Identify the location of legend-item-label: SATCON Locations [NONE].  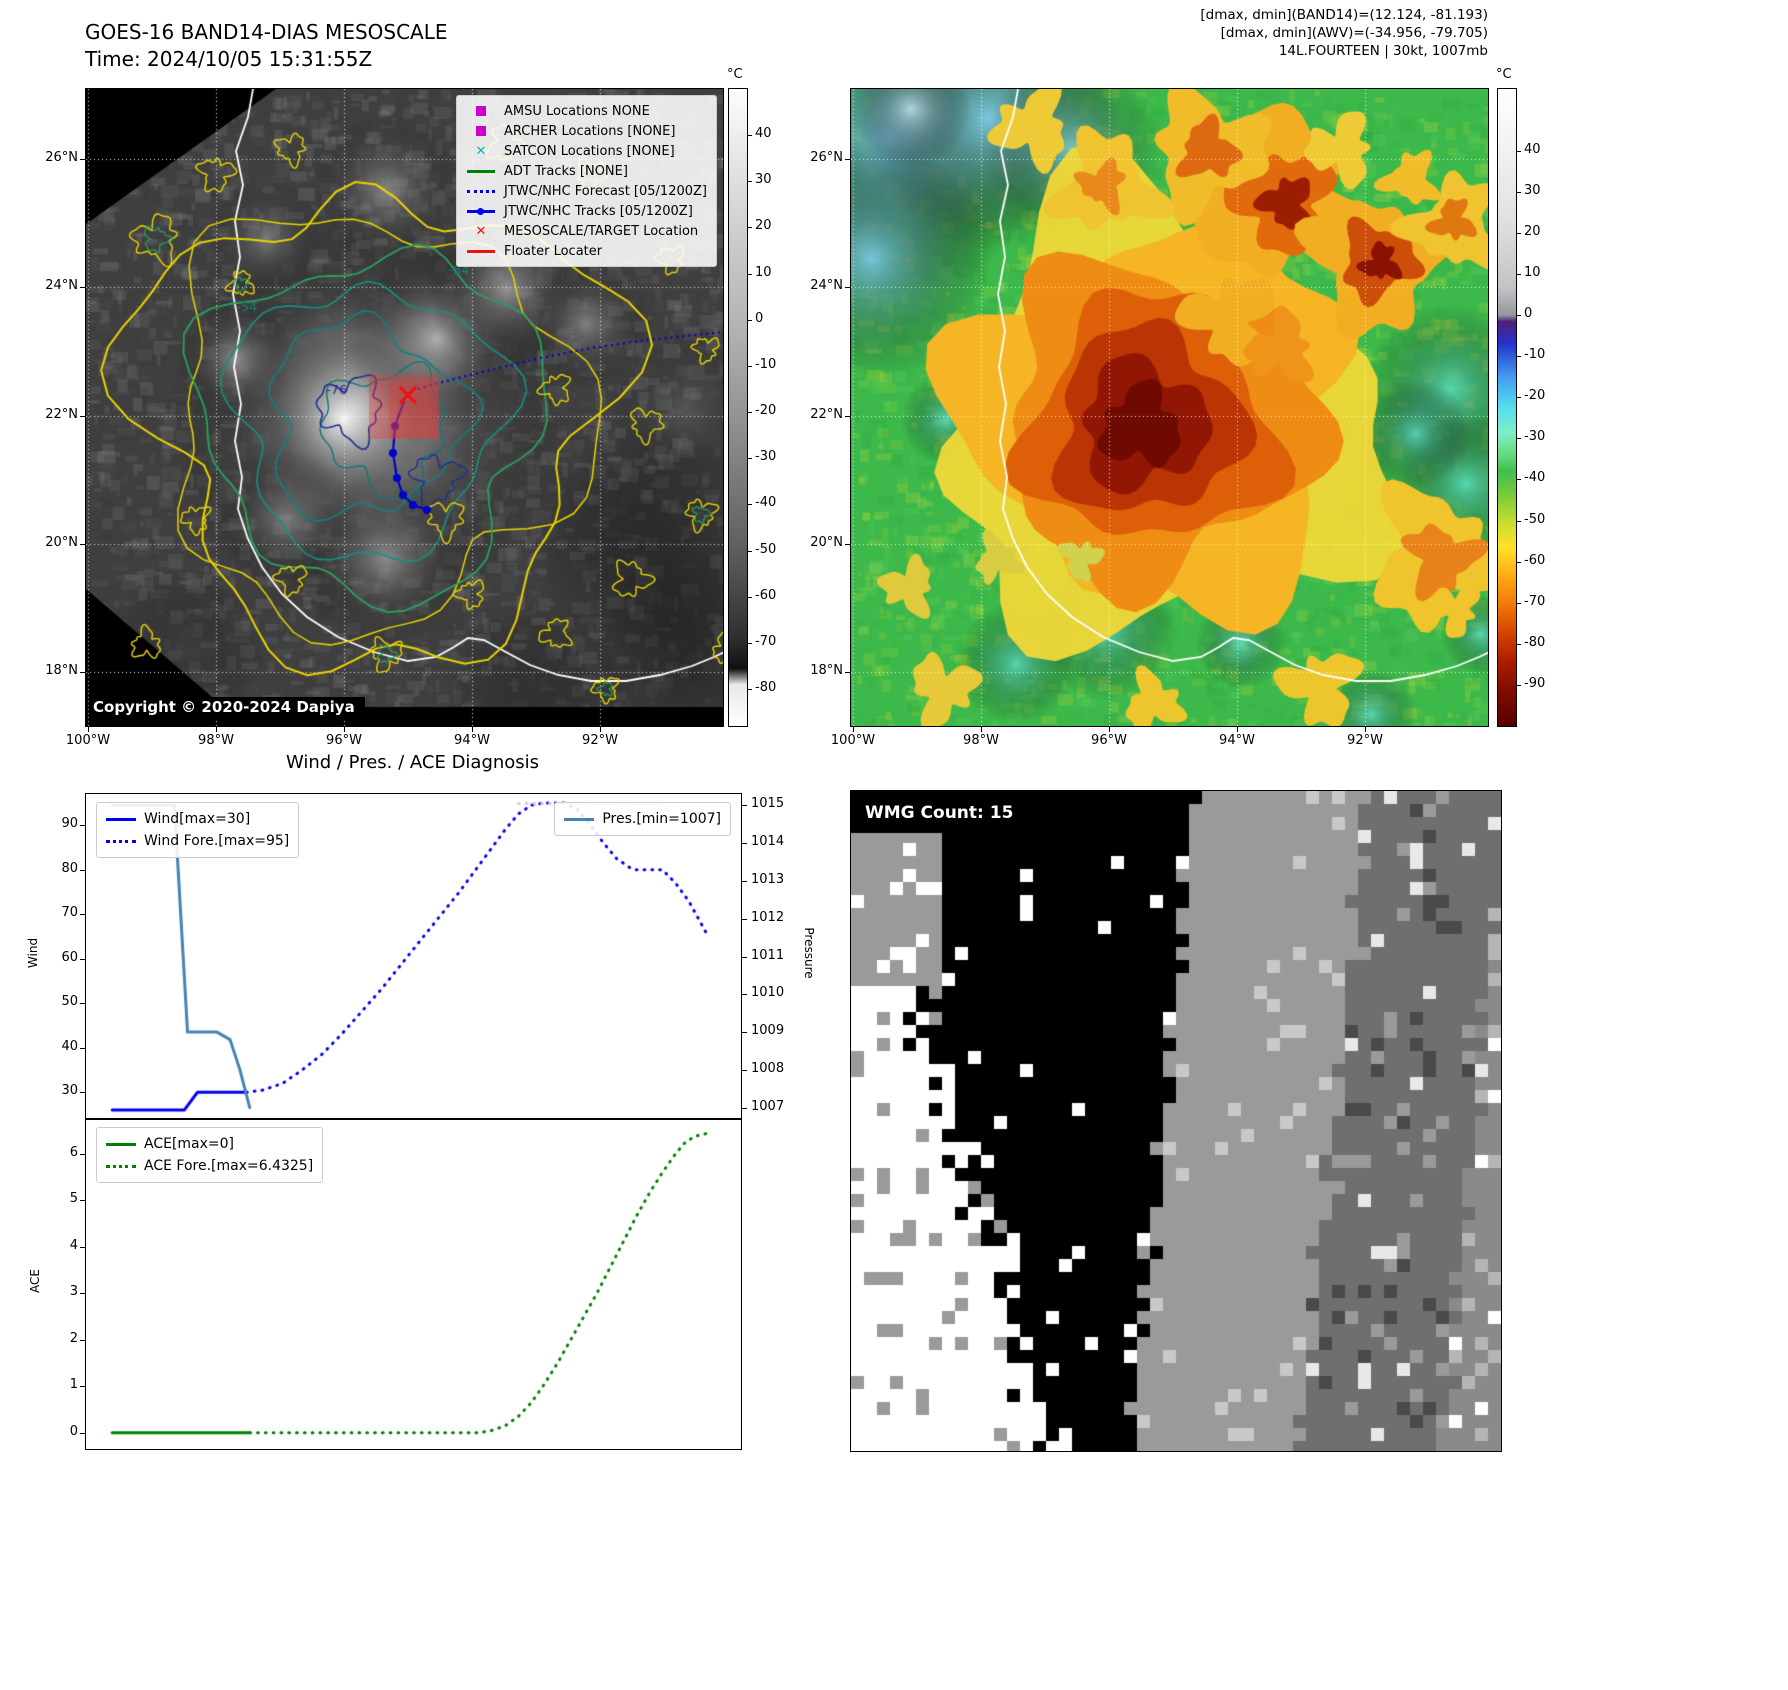
(589, 151).